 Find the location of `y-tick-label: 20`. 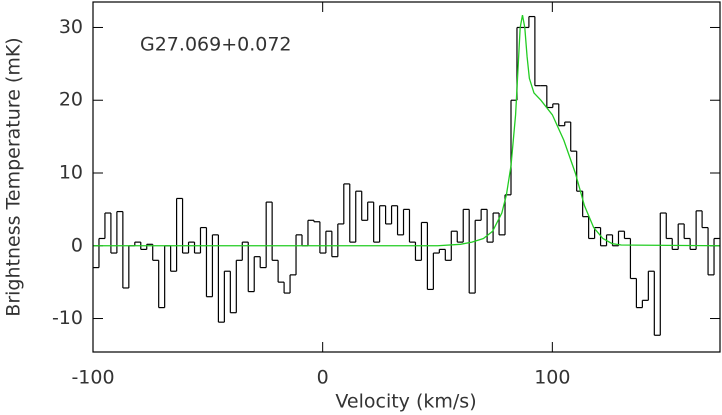

y-tick-label: 20 is located at coordinates (71, 100).